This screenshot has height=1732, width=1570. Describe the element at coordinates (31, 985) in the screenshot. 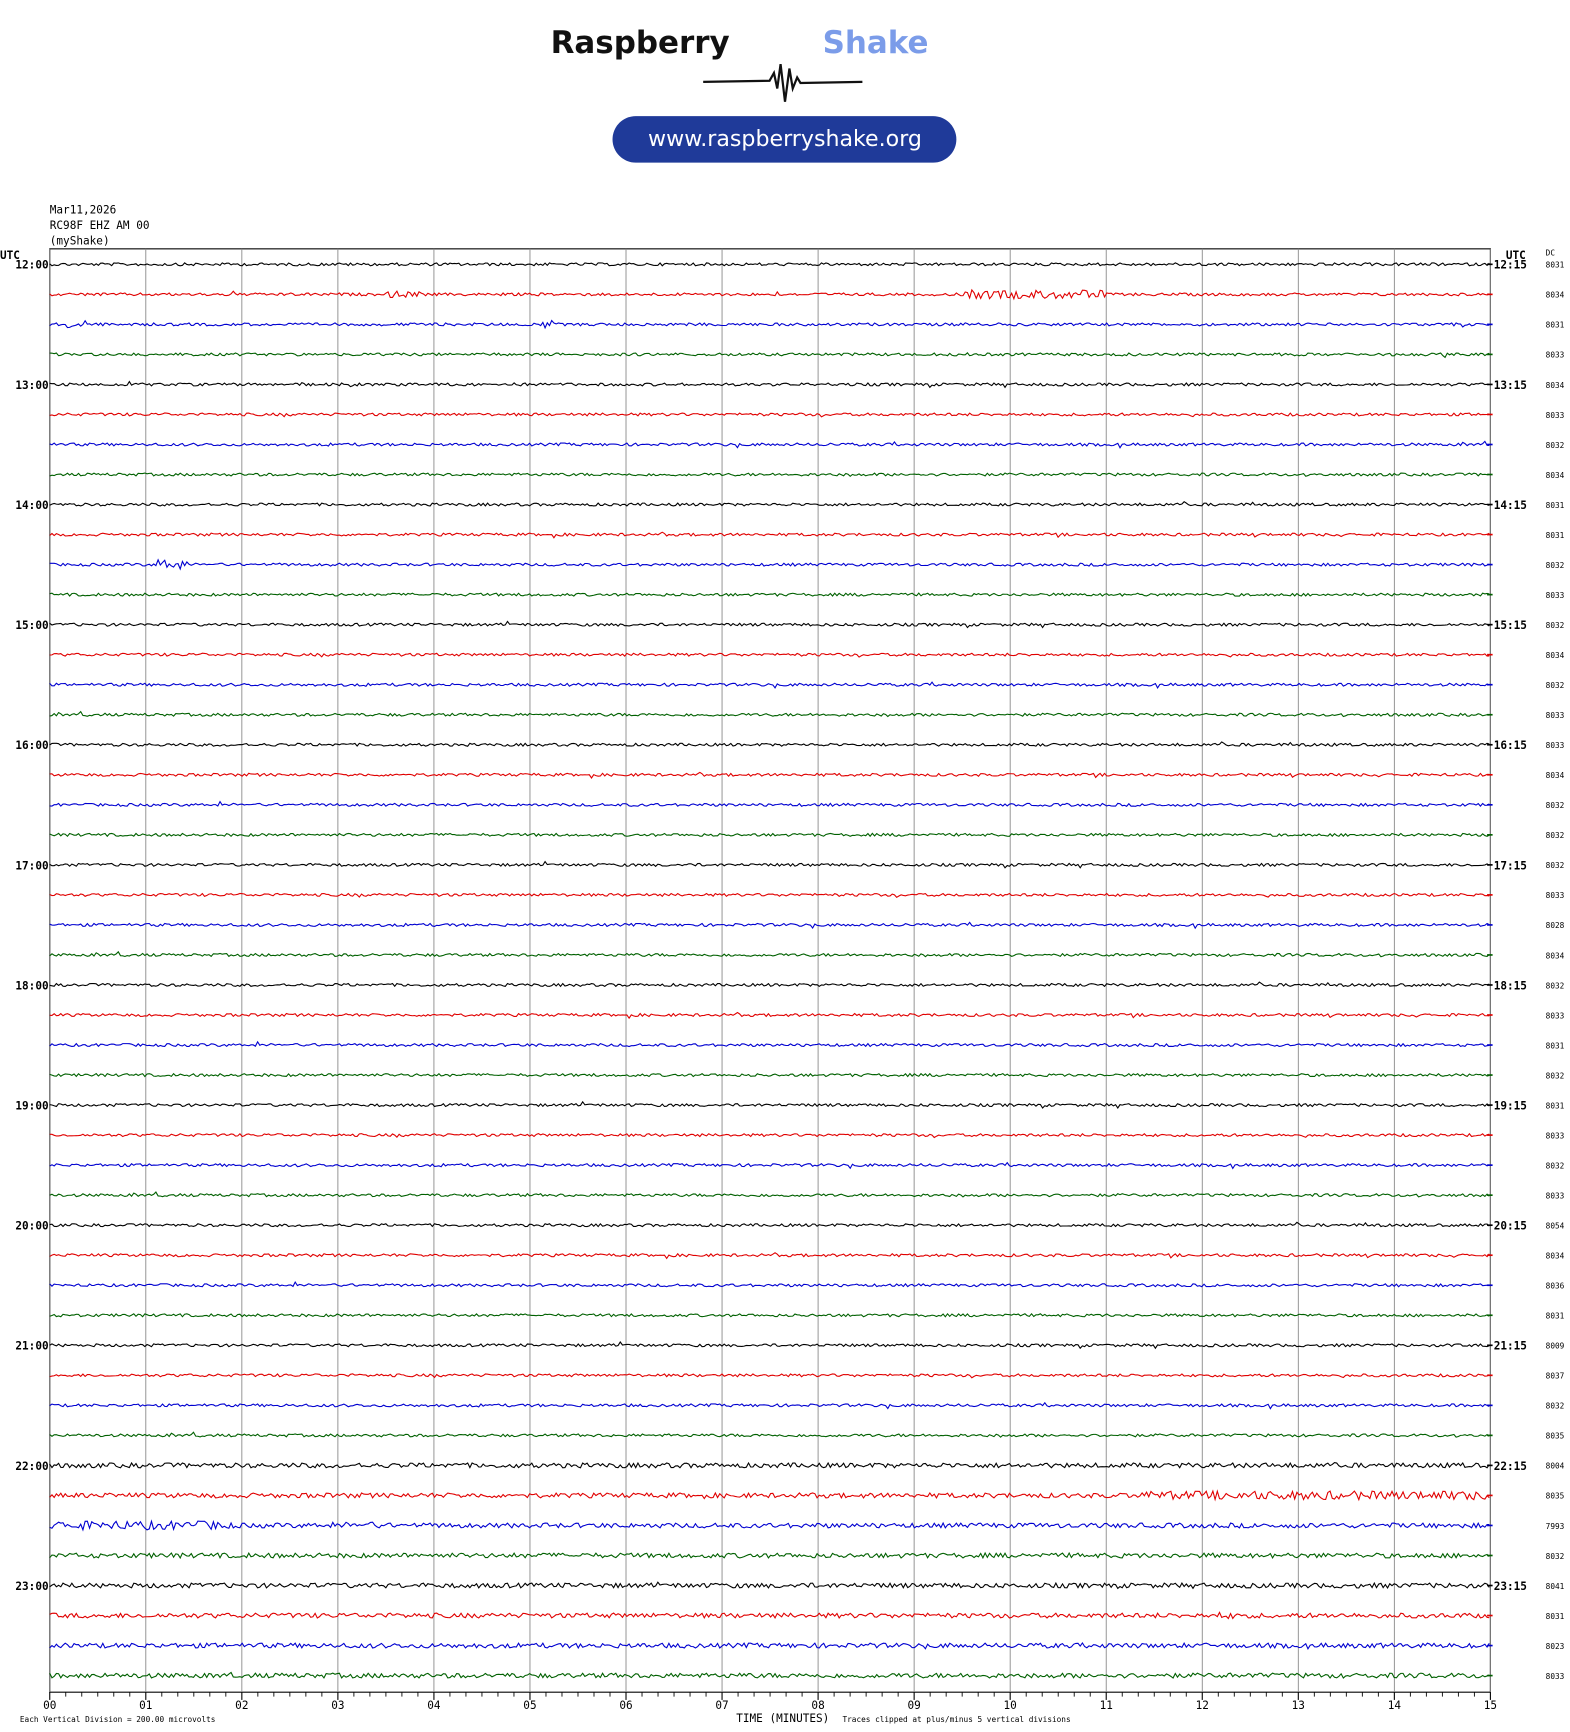

I see `left-time-label: 18:00` at that location.